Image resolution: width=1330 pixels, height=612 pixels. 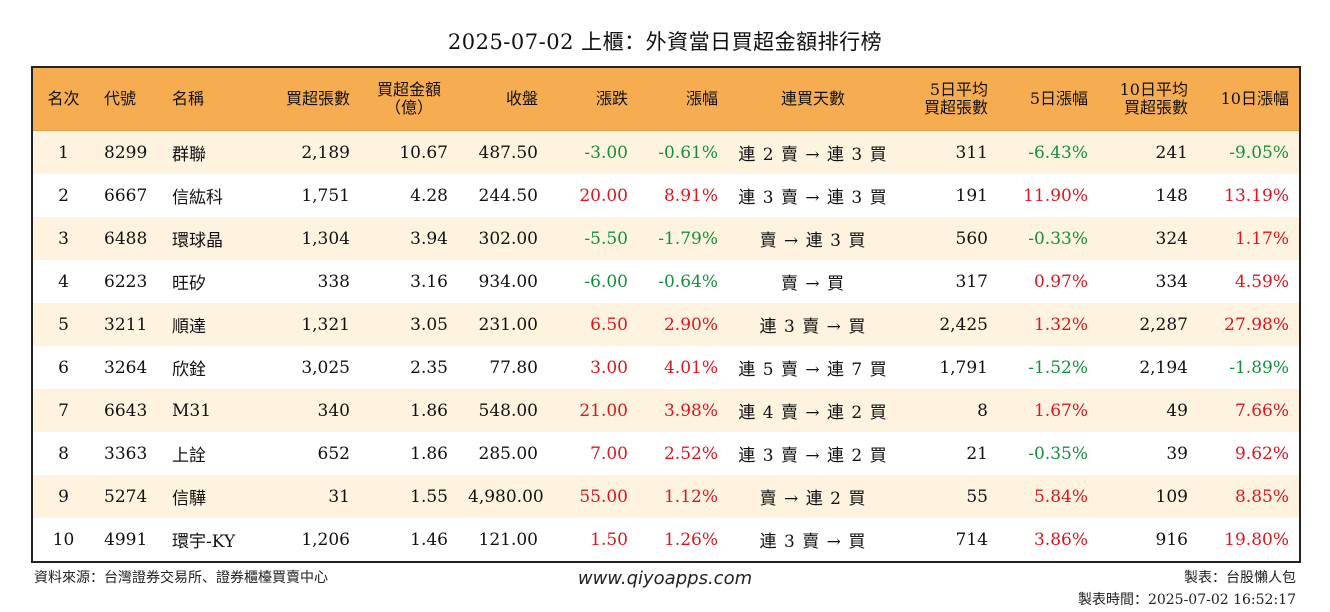 What do you see at coordinates (1155, 107) in the screenshot?
I see `col-header-avg10-line2: 買超張數` at bounding box center [1155, 107].